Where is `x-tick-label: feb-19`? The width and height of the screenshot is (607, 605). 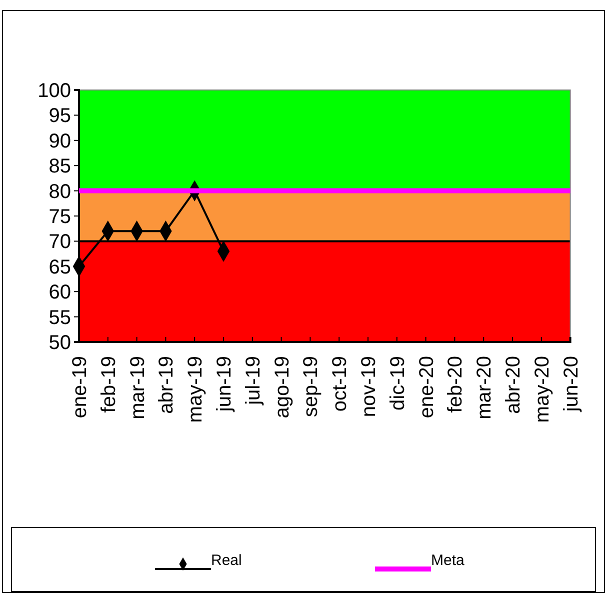 x-tick-label: feb-19 is located at coordinates (109, 384).